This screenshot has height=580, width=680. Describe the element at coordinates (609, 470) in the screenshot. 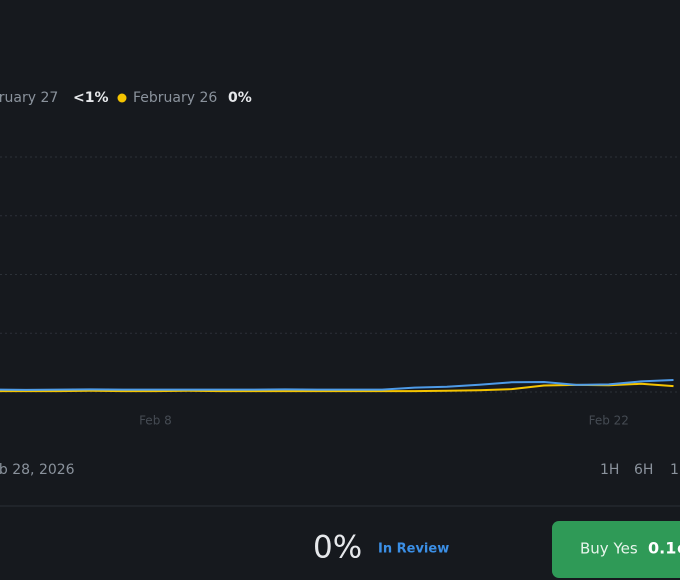

I see `timeframe-button: 1H` at that location.